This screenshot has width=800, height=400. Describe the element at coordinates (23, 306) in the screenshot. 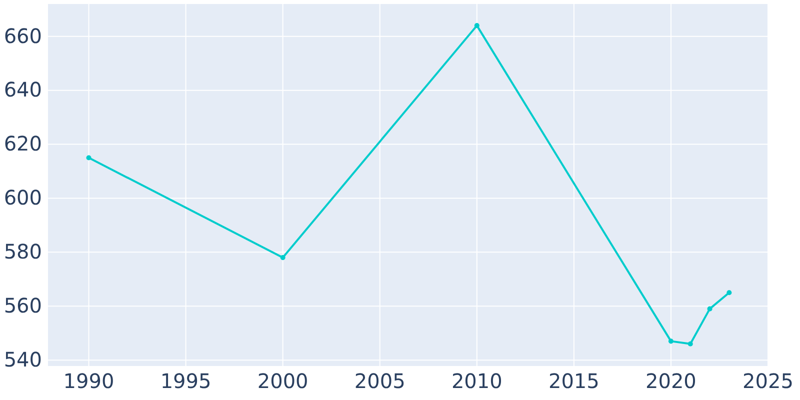

I see `y-tick-label: 560` at that location.